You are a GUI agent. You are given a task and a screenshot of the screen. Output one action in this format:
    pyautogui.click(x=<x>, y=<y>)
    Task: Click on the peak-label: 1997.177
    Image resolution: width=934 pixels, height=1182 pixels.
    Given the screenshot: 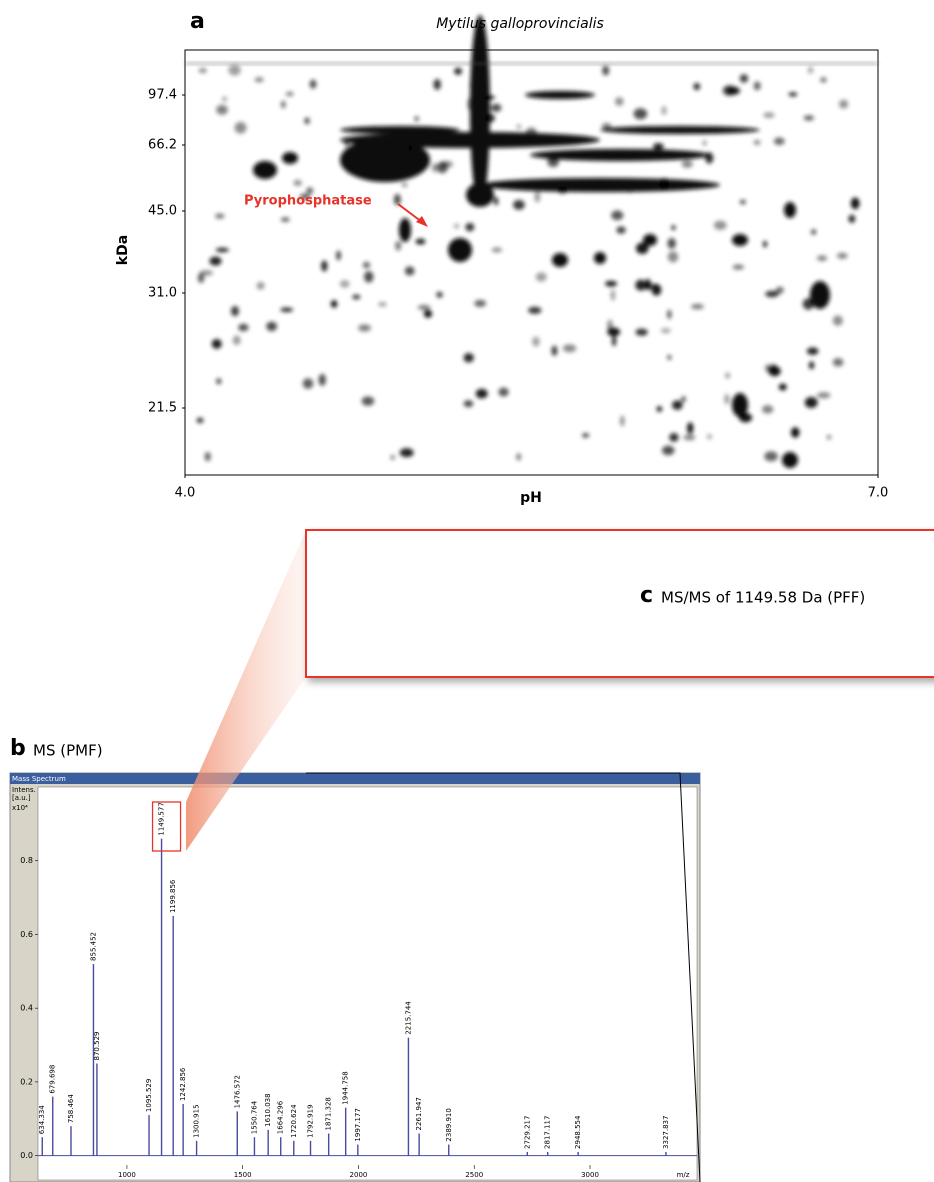 What is the action you would take?
    pyautogui.click(x=358, y=1124)
    